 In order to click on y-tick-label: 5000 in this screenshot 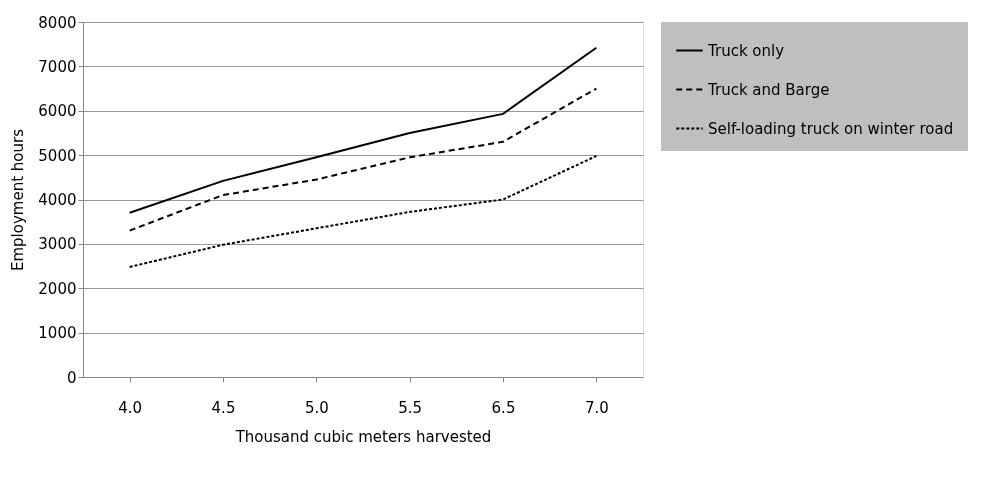, I will do `click(57, 155)`.